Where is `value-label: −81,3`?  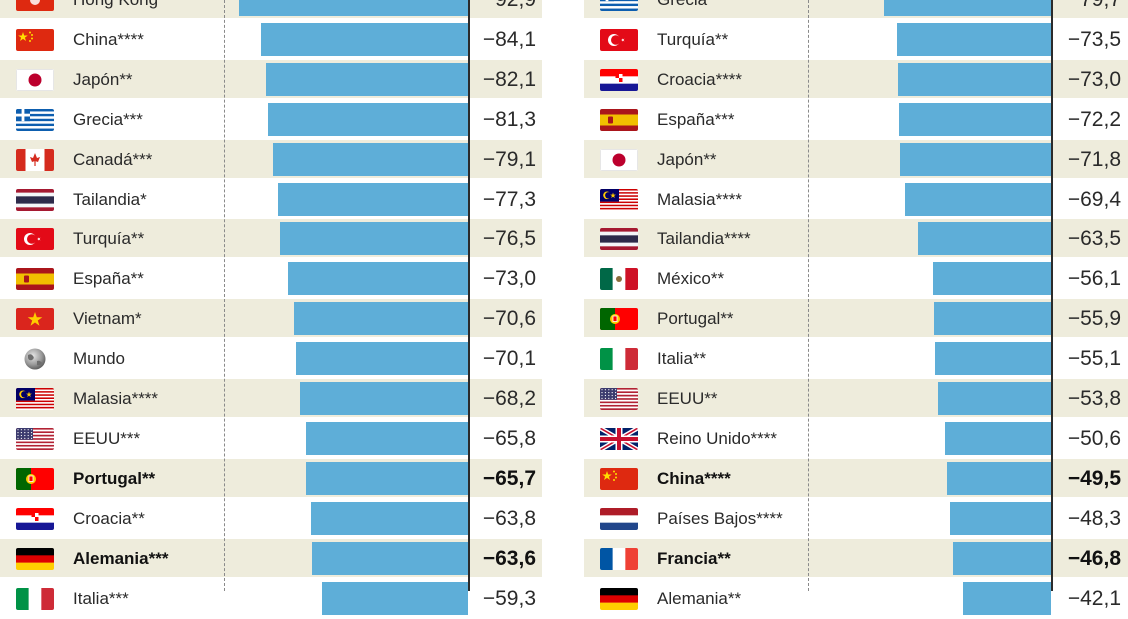 value-label: −81,3 is located at coordinates (509, 119).